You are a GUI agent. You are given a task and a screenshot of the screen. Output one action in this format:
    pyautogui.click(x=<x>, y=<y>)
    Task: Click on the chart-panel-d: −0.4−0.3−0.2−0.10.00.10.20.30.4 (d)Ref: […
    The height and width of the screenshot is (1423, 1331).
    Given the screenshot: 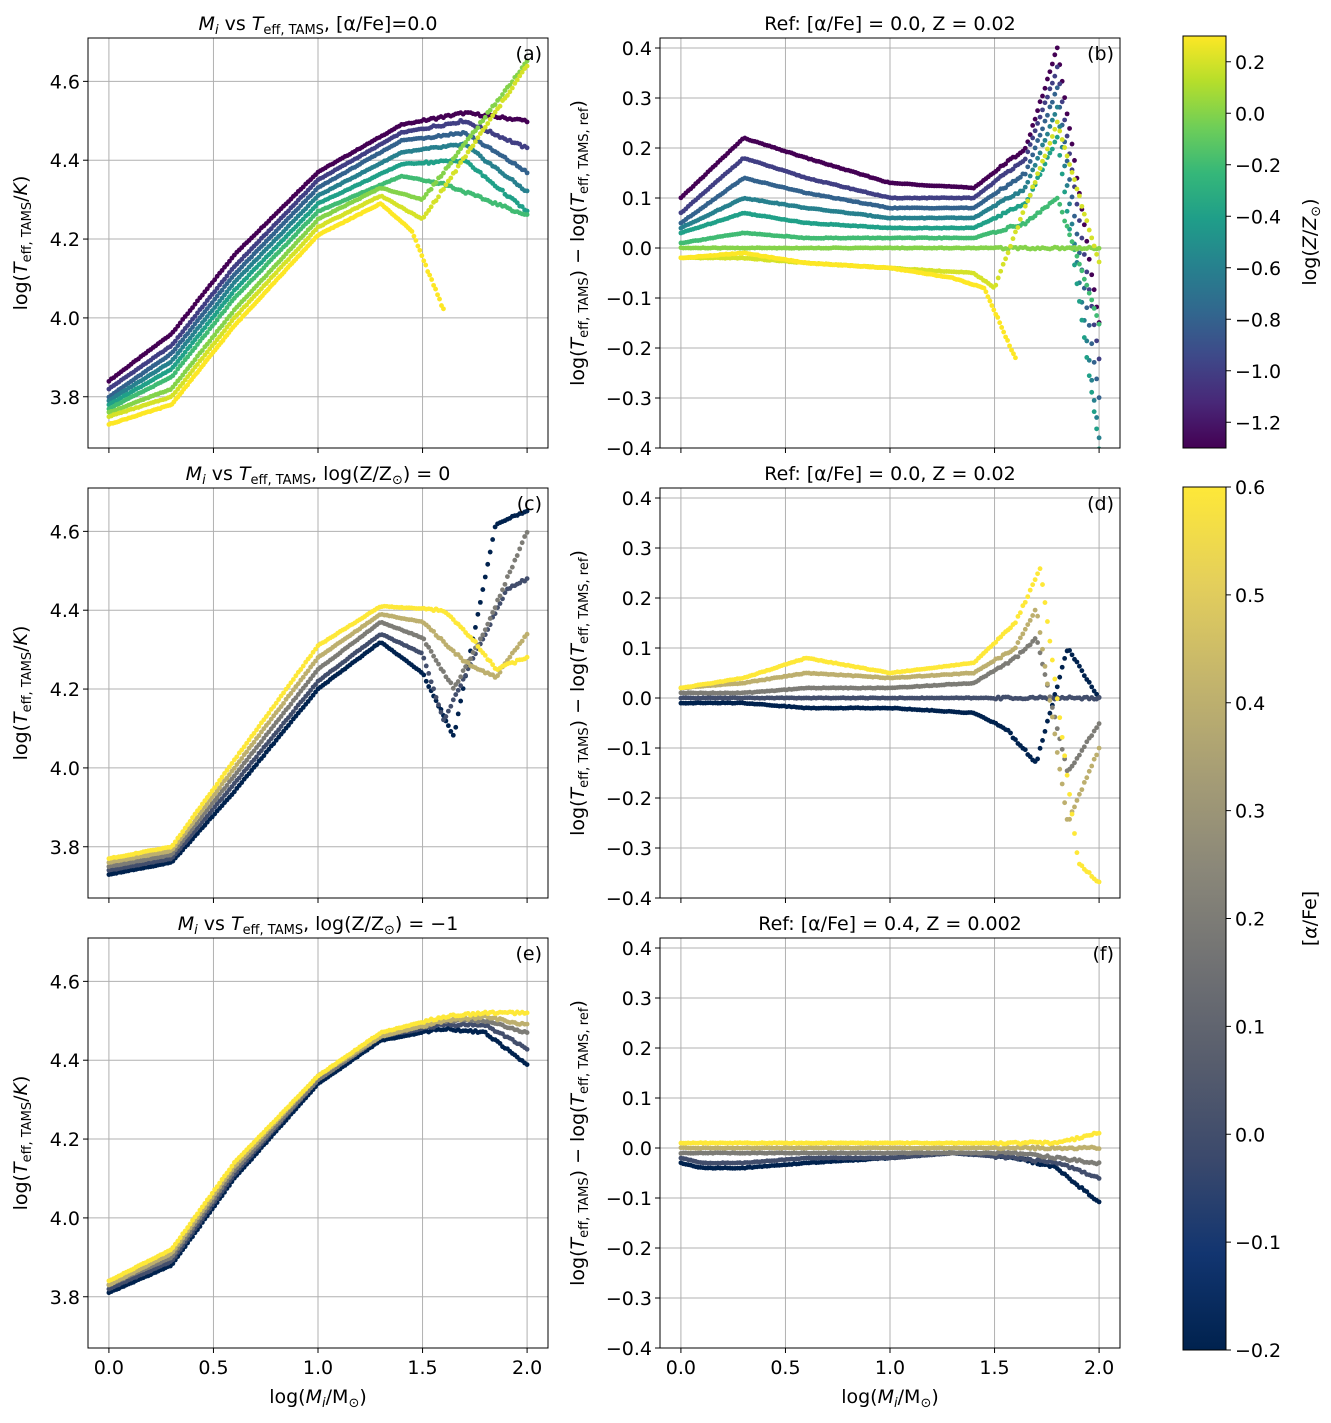 What is the action you would take?
    pyautogui.click(x=844, y=686)
    